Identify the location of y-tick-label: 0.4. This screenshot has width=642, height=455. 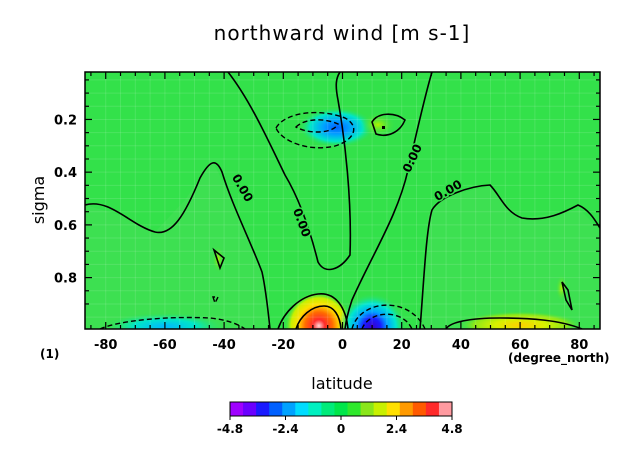
(65, 173).